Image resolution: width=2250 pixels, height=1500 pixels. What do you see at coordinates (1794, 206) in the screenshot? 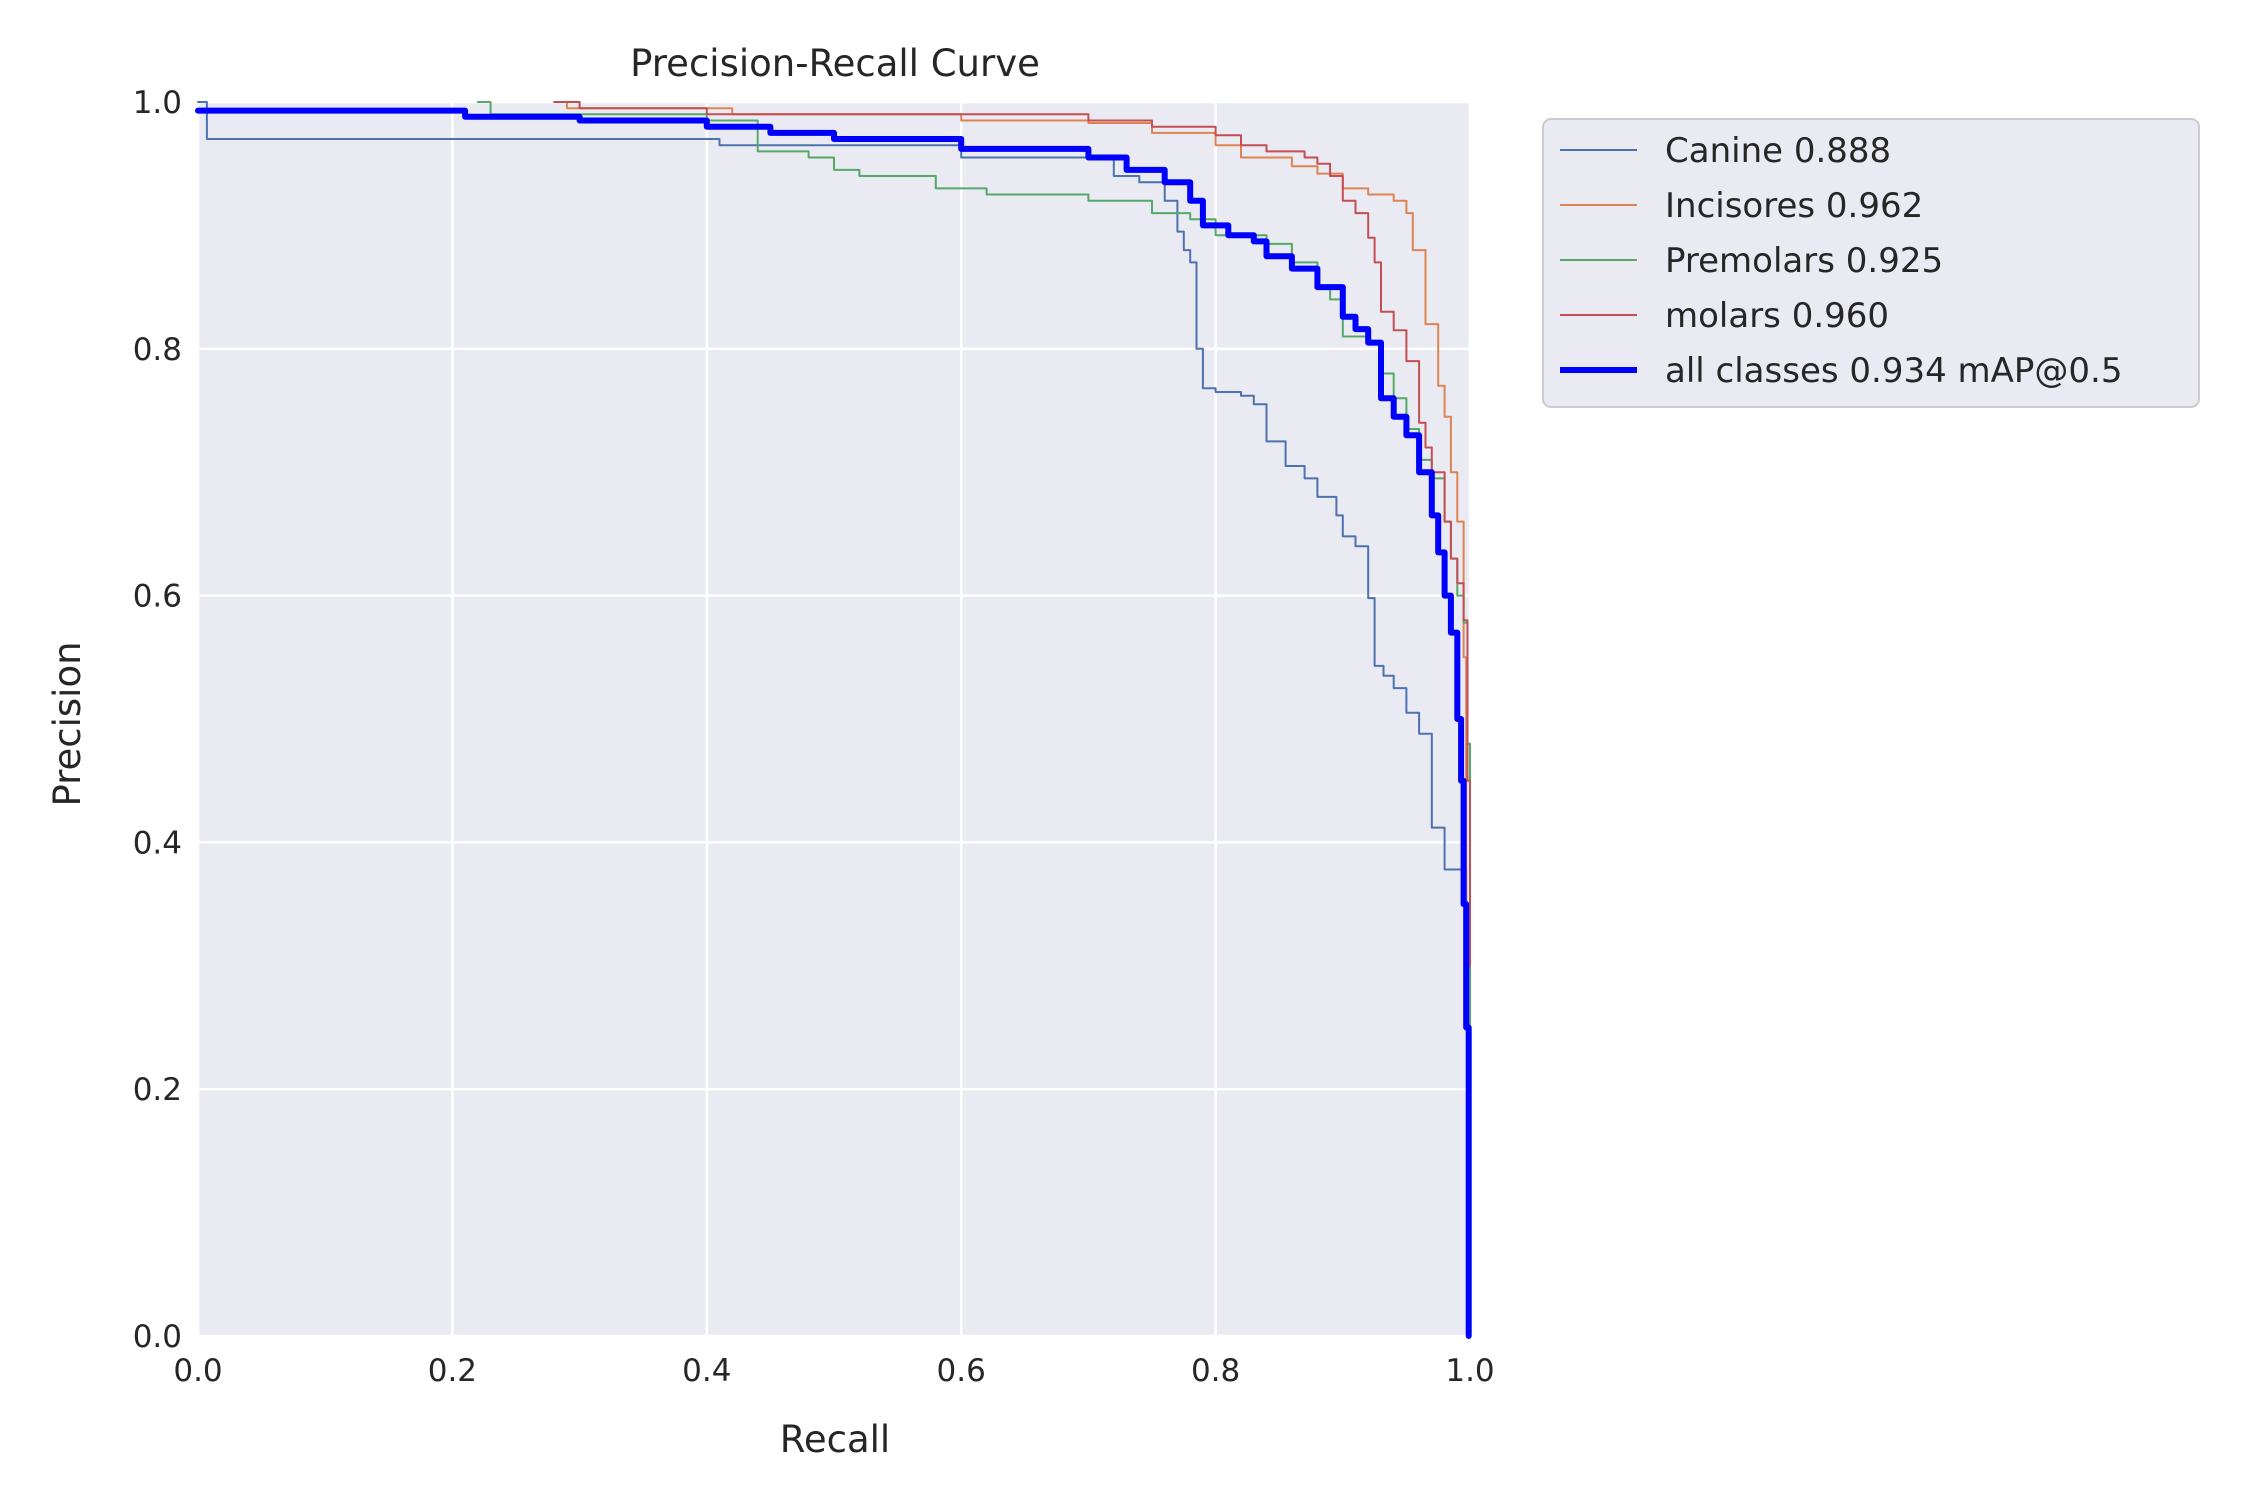
I see `legend-label: Incisores 0.962` at bounding box center [1794, 206].